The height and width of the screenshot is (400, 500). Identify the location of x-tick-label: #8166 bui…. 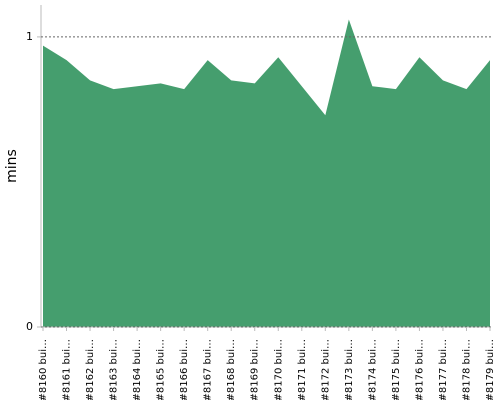
(184, 369).